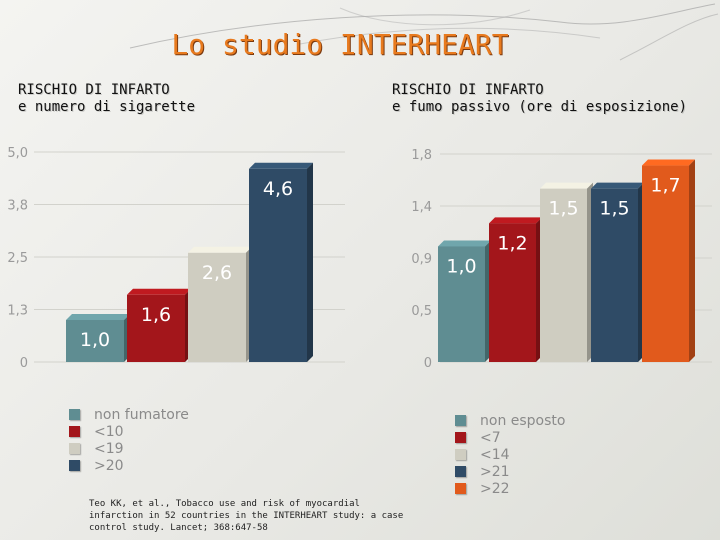 The height and width of the screenshot is (540, 720). What do you see at coordinates (129, 448) in the screenshot?
I see `legend-item: <19` at bounding box center [129, 448].